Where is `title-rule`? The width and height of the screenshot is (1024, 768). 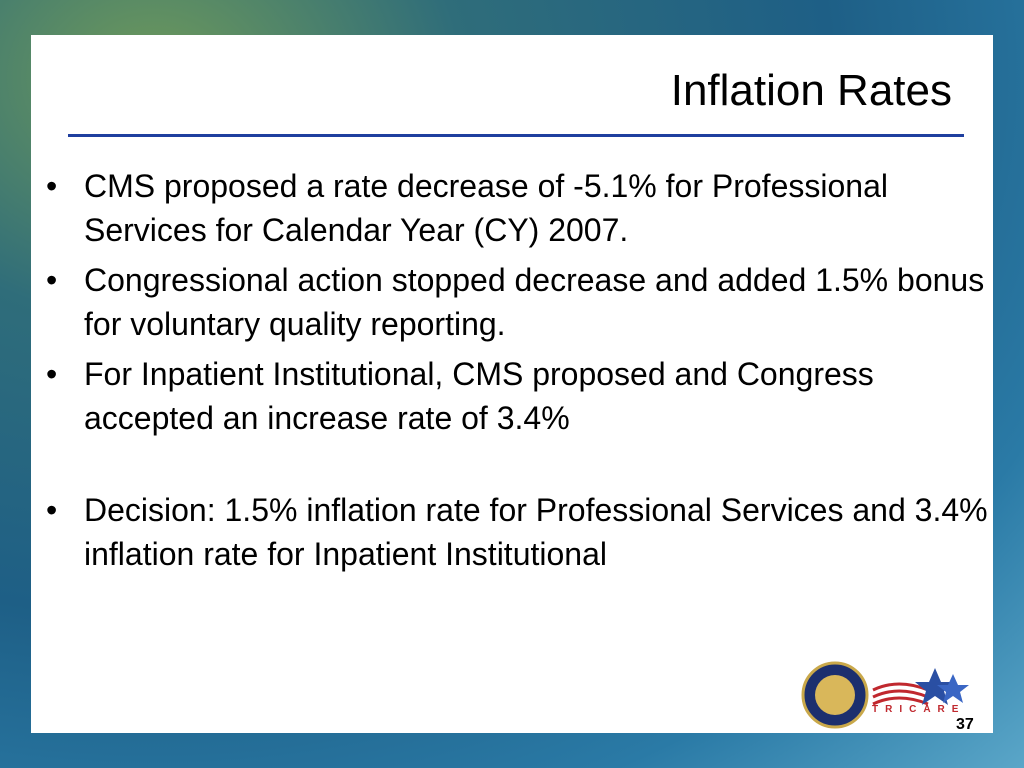 title-rule is located at coordinates (516, 135).